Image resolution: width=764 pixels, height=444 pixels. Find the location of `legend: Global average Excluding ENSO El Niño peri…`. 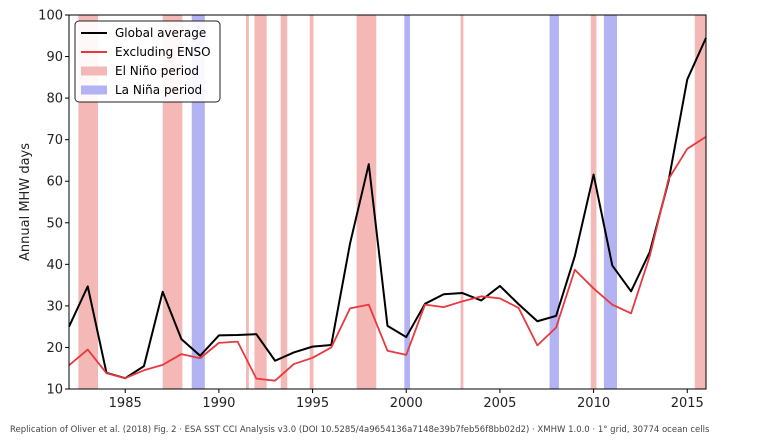

legend: Global average Excluding ENSO El Niño peri… is located at coordinates (147, 61).